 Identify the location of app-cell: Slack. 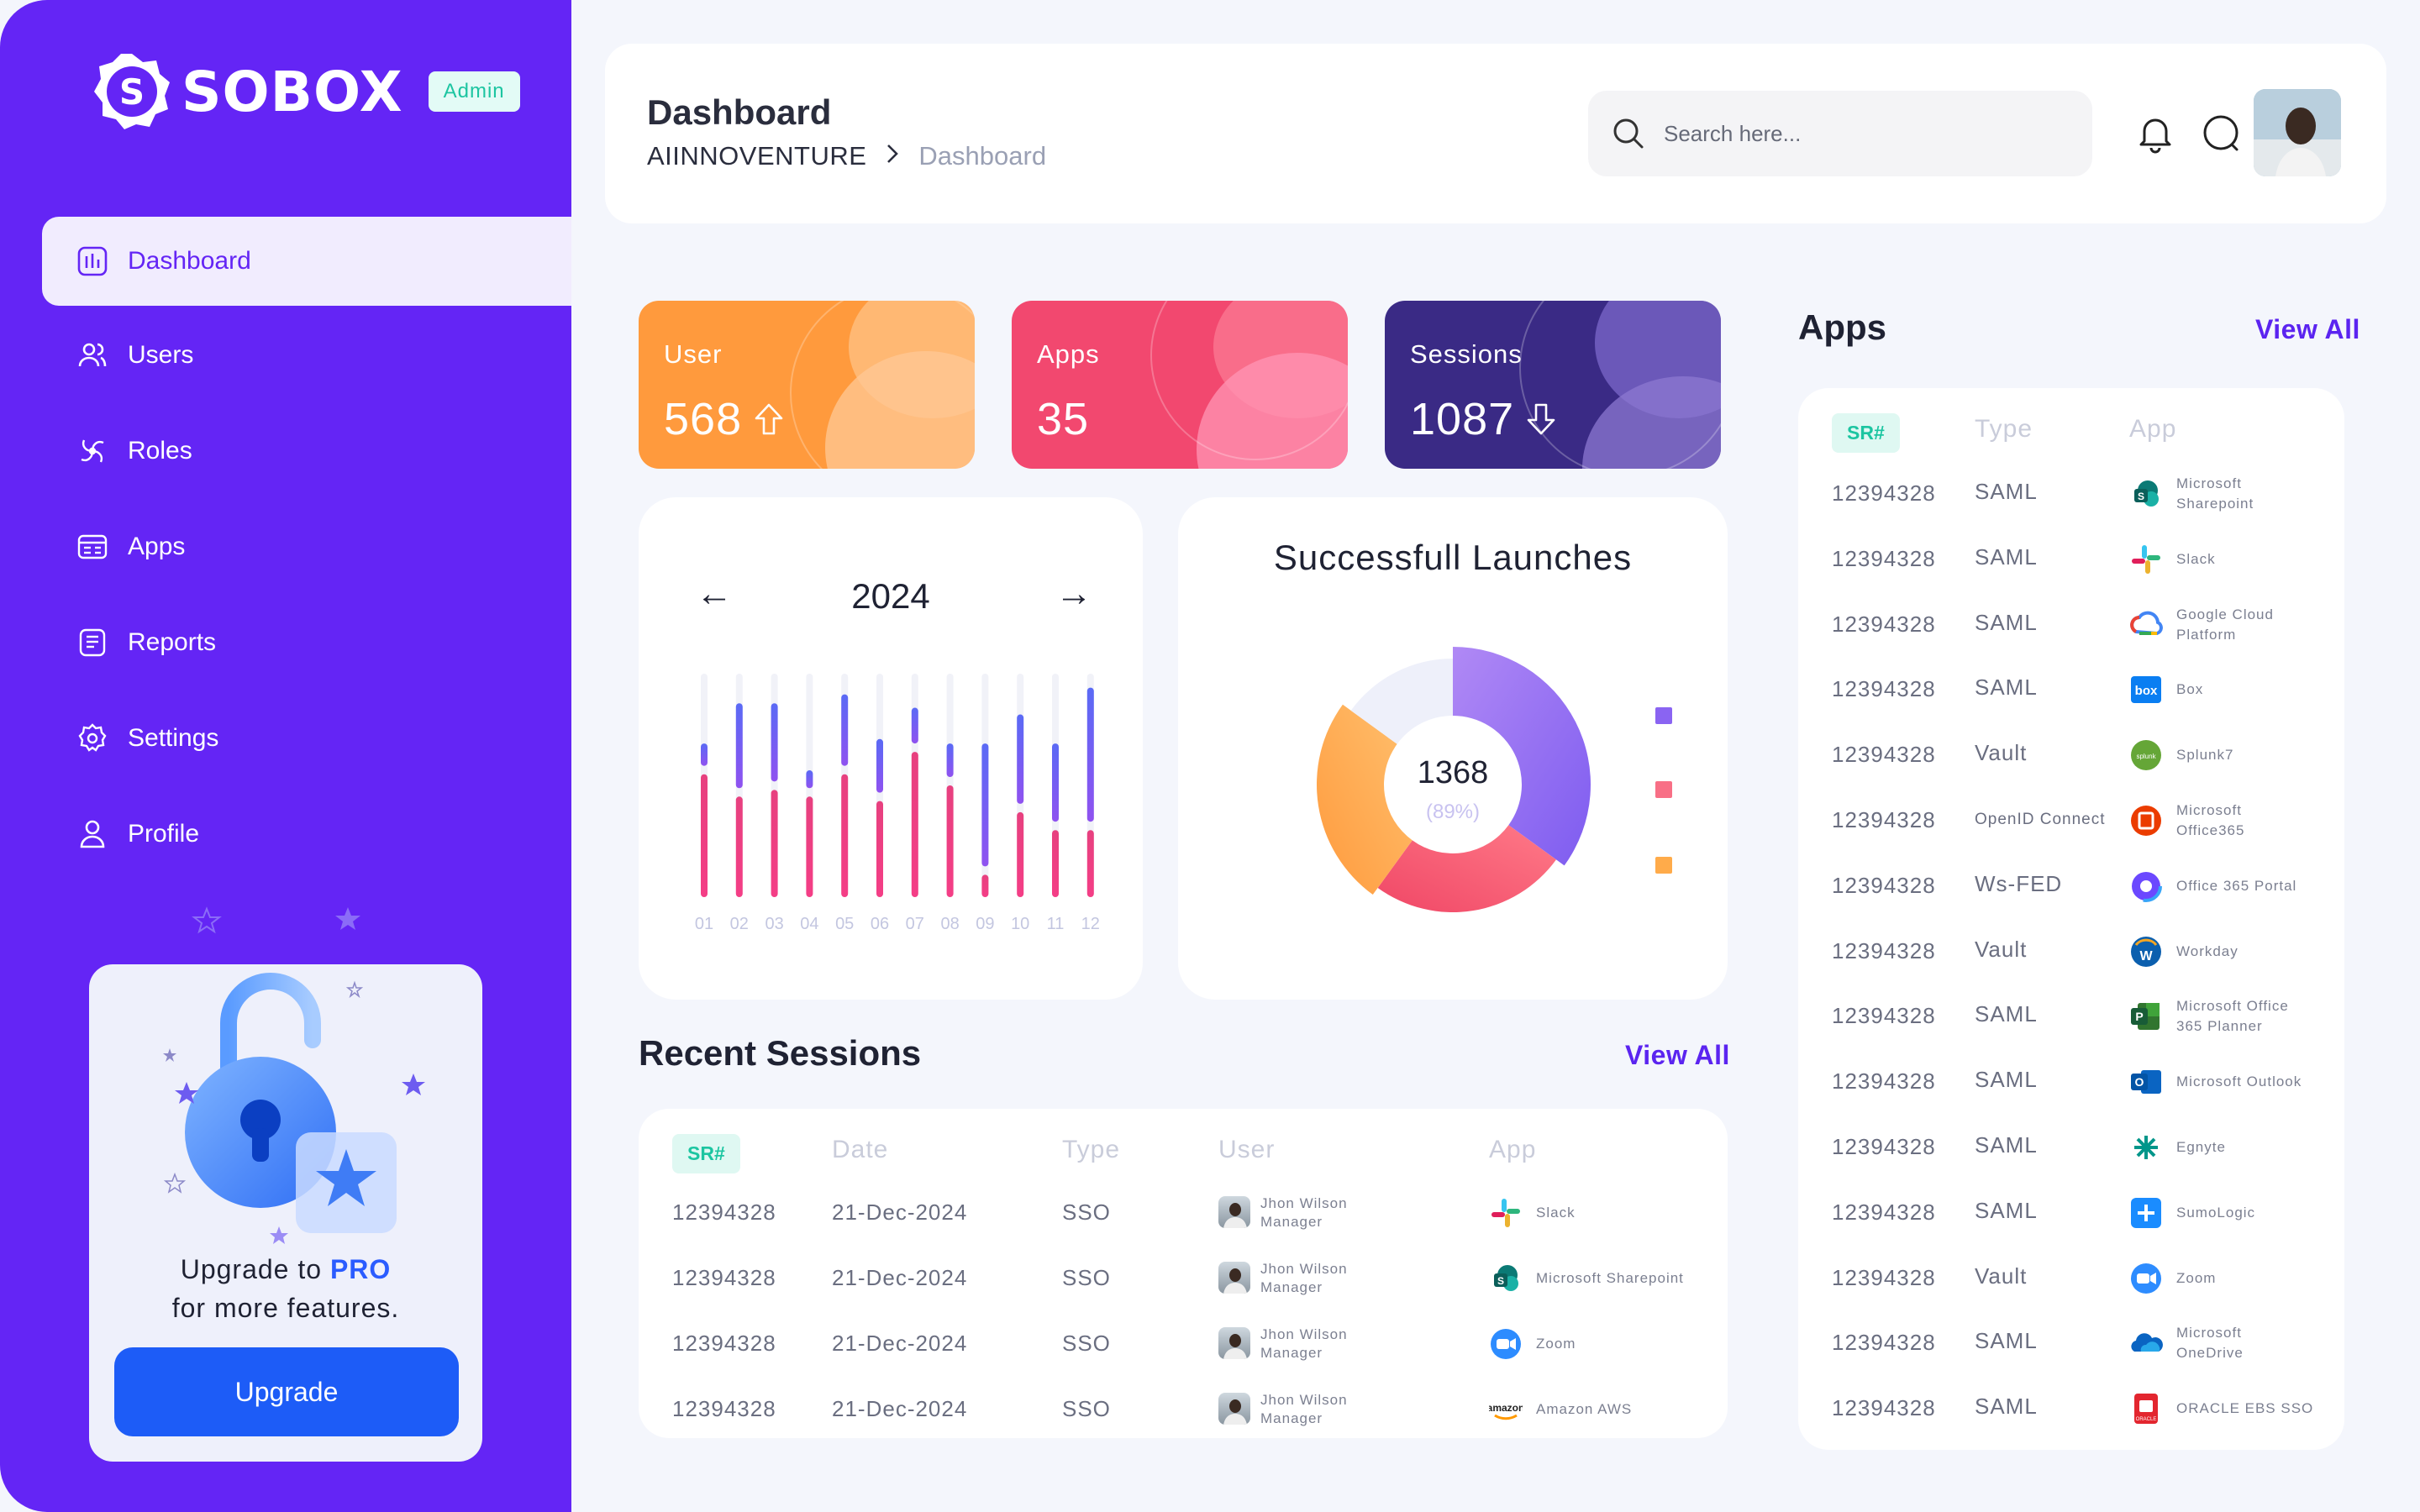
(2196, 559).